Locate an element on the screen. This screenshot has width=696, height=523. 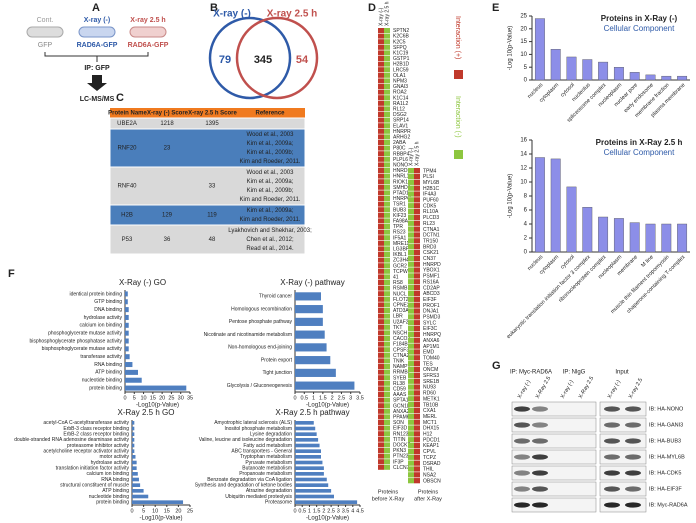
caption: Proteins is located at coordinates (388, 492).